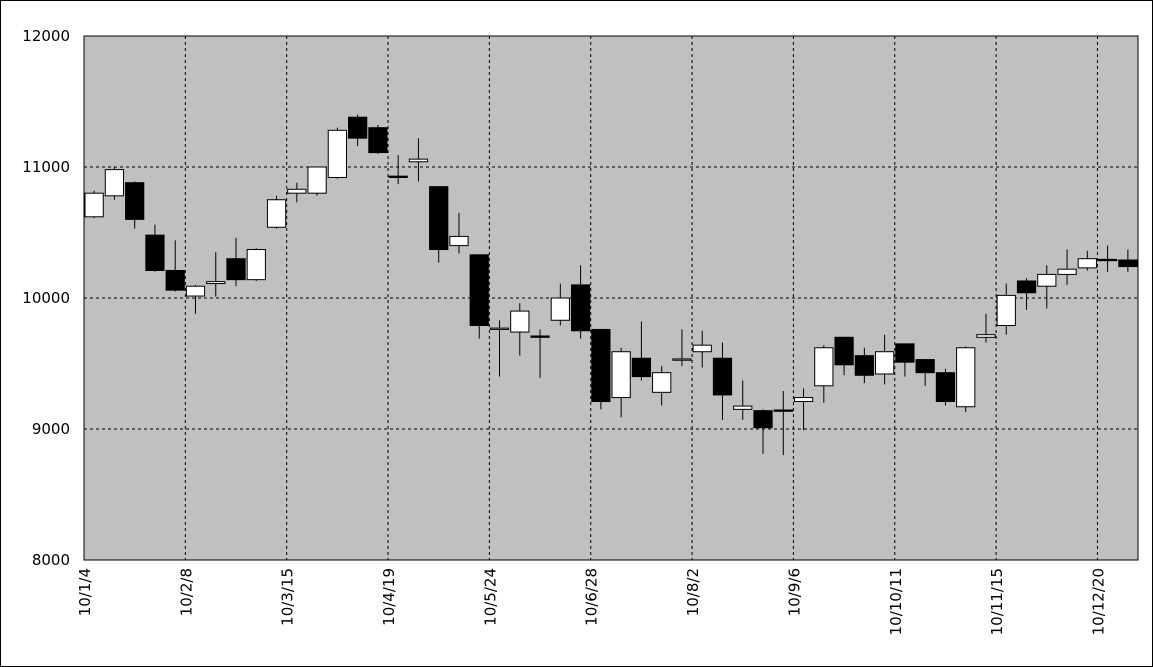 The image size is (1153, 667). Describe the element at coordinates (389, 597) in the screenshot. I see `x-tick-label: 10/4/19` at that location.